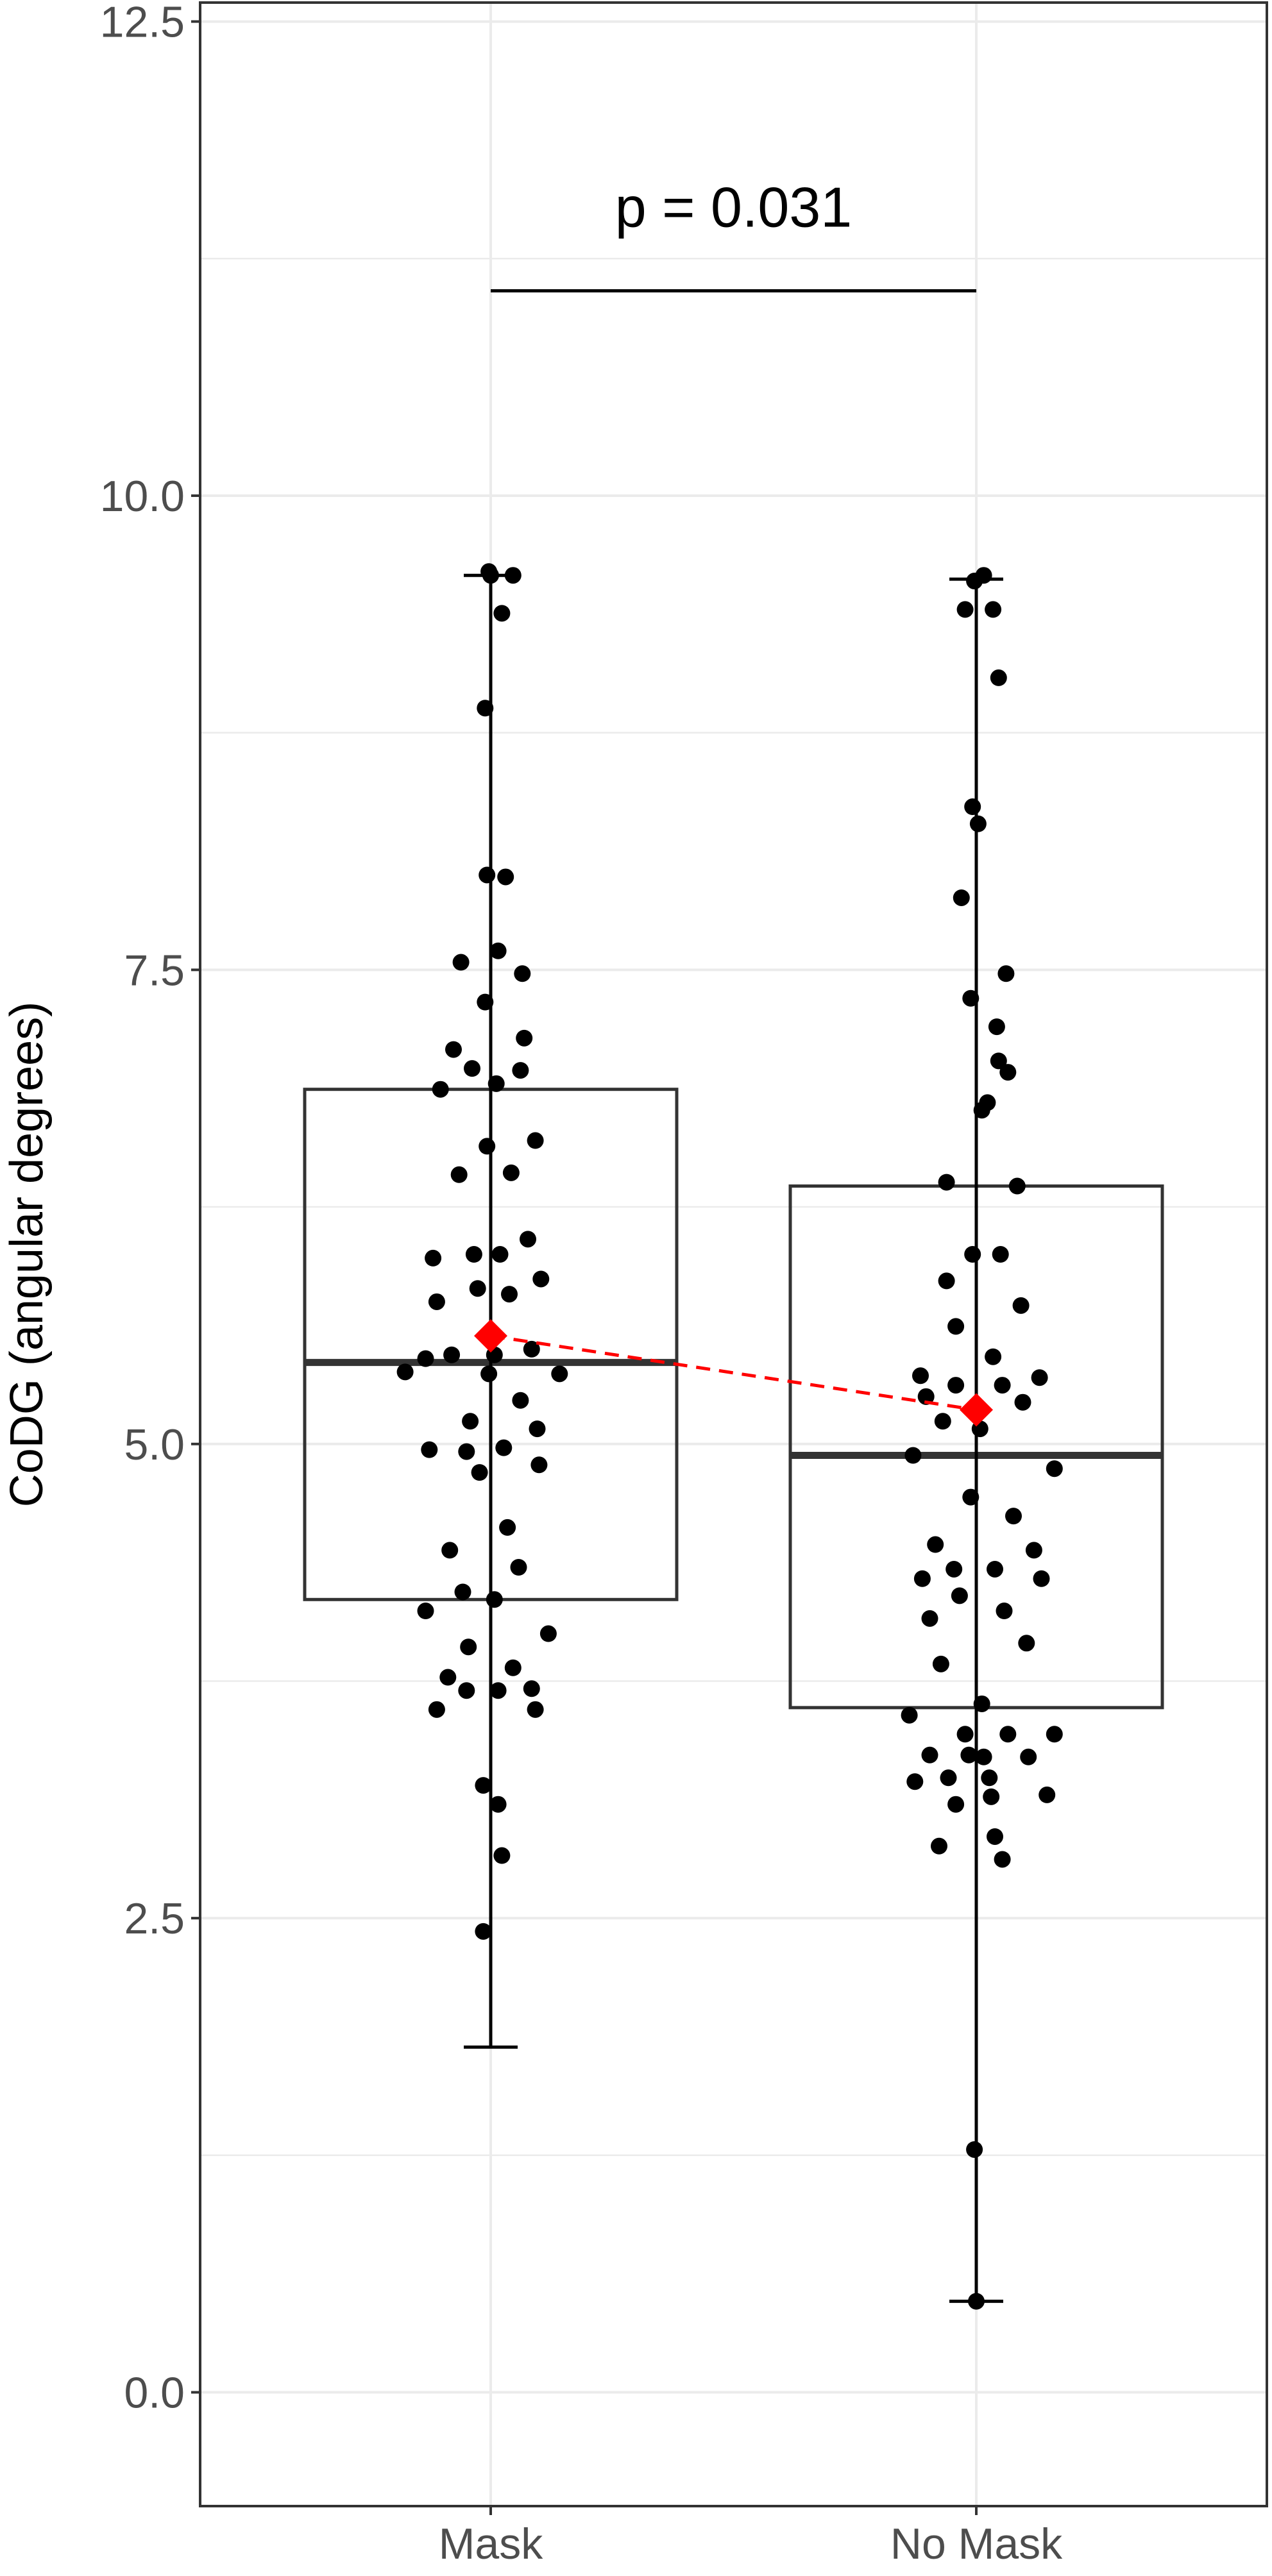 This screenshot has height=2576, width=1272. I want to click on y-axis-title: CoDG (angular degrees), so click(27, 1254).